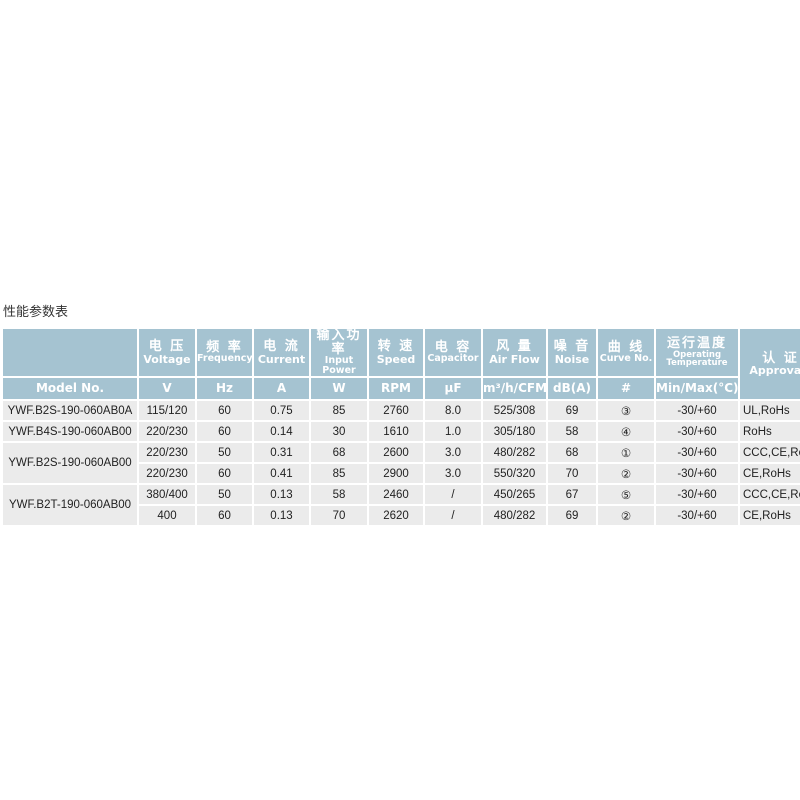 The height and width of the screenshot is (800, 800). Describe the element at coordinates (626, 347) in the screenshot. I see `header-cn: 曲 线` at that location.